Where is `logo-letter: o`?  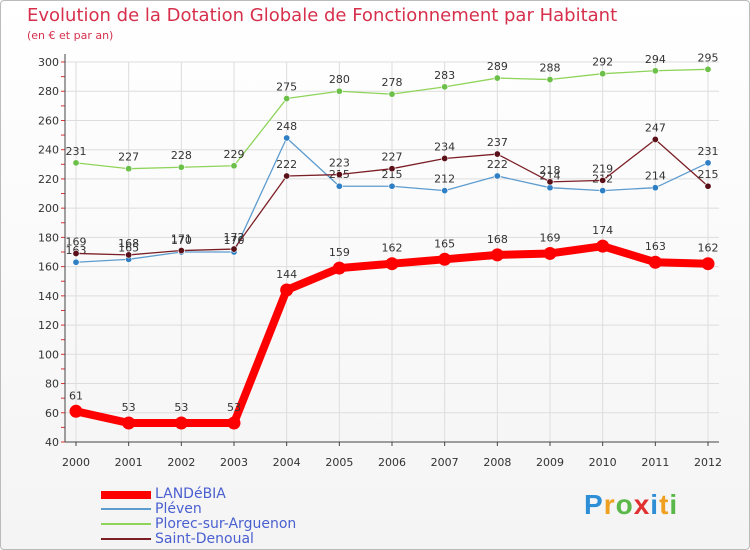
logo-letter: o is located at coordinates (624, 504).